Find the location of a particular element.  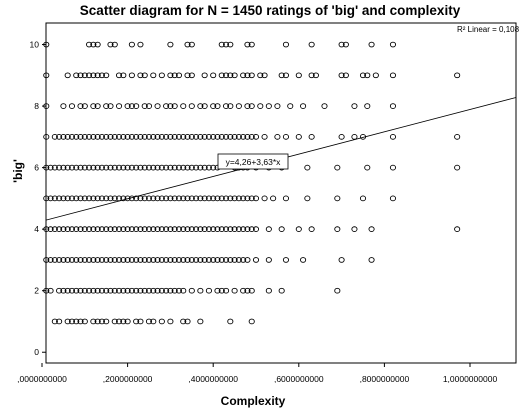

y-axis: 0 2 4 6 8 10 is located at coordinates (38, 198).